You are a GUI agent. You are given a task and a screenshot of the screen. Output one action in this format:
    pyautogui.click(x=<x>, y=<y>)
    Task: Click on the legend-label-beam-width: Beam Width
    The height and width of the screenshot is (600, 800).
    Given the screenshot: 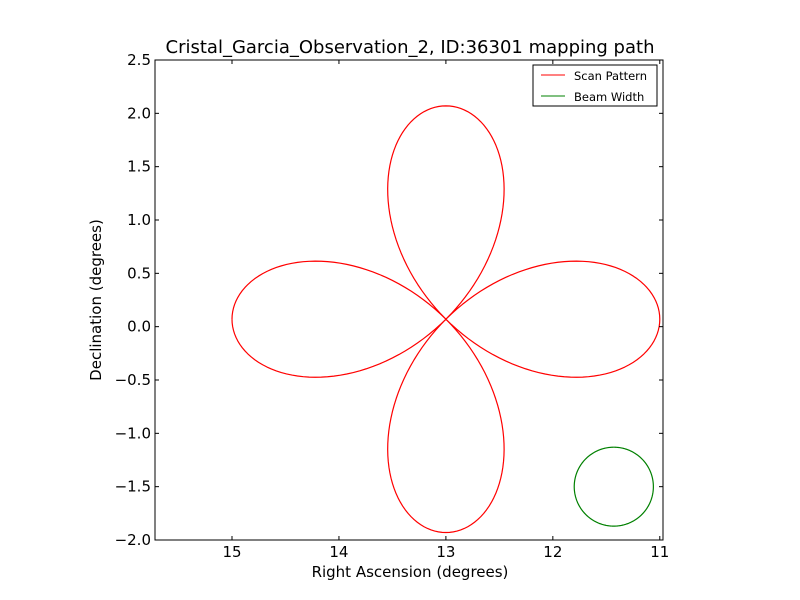 What is the action you would take?
    pyautogui.click(x=609, y=97)
    